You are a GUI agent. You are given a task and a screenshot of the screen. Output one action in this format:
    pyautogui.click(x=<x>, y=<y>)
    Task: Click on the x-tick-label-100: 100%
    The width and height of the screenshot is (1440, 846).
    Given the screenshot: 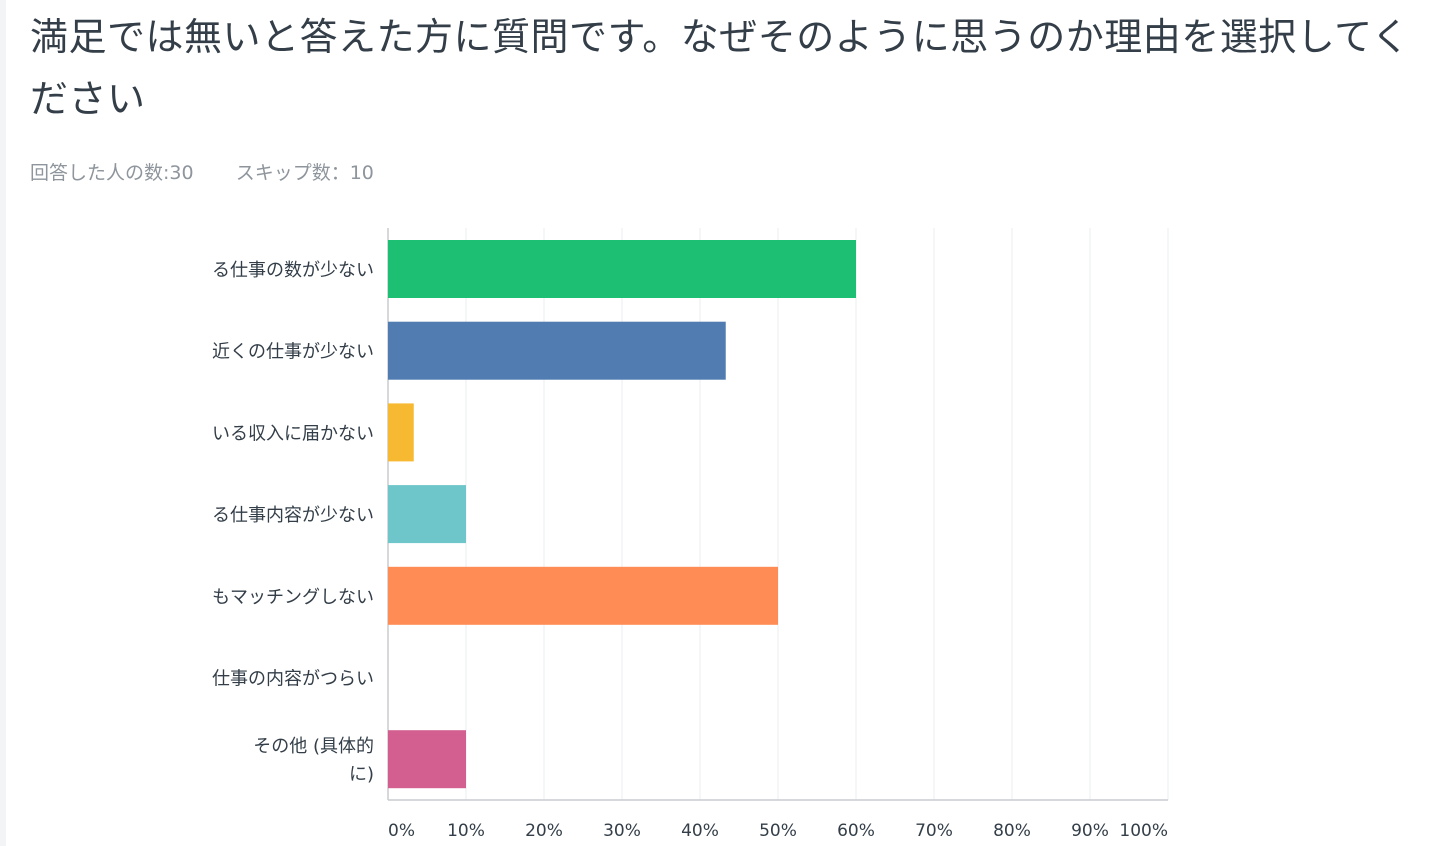 What is the action you would take?
    pyautogui.click(x=1143, y=831)
    